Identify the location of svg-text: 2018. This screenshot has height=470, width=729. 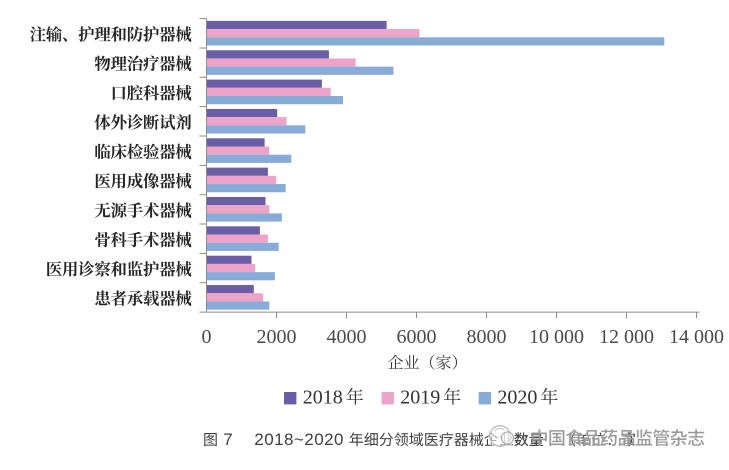
(323, 398).